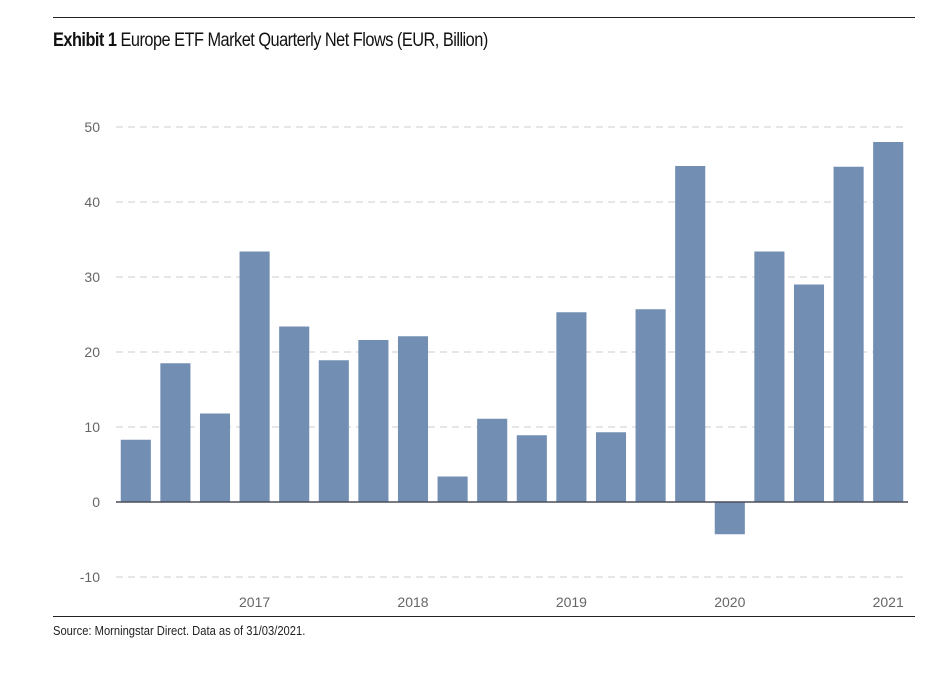 This screenshot has height=676, width=943. Describe the element at coordinates (531, 468) in the screenshot. I see `bar-q4-2018` at that location.